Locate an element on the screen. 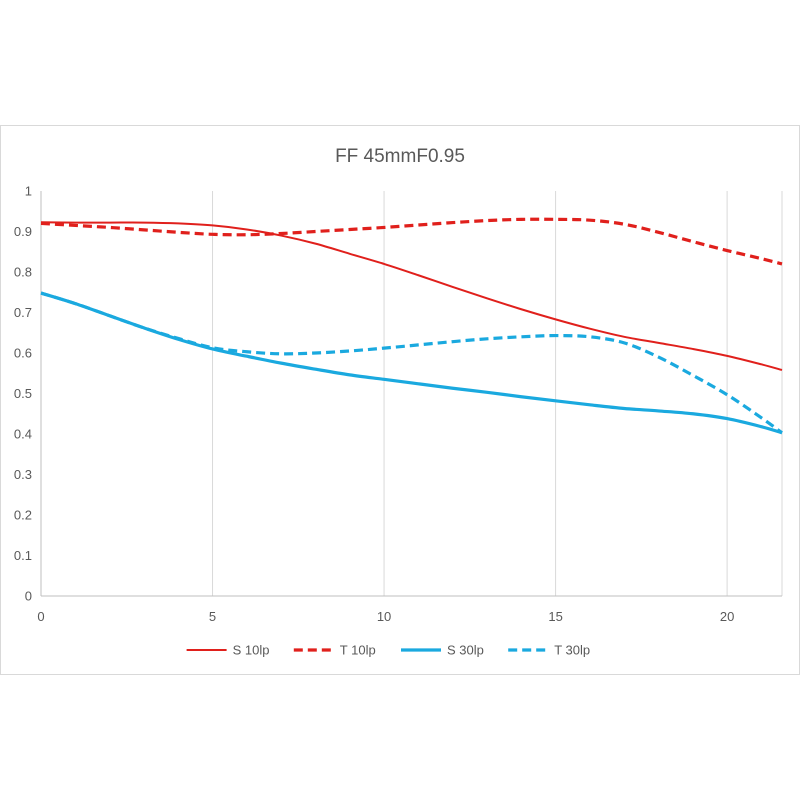 This screenshot has height=800, width=800. y-tick-label: 0.1 is located at coordinates (23, 555).